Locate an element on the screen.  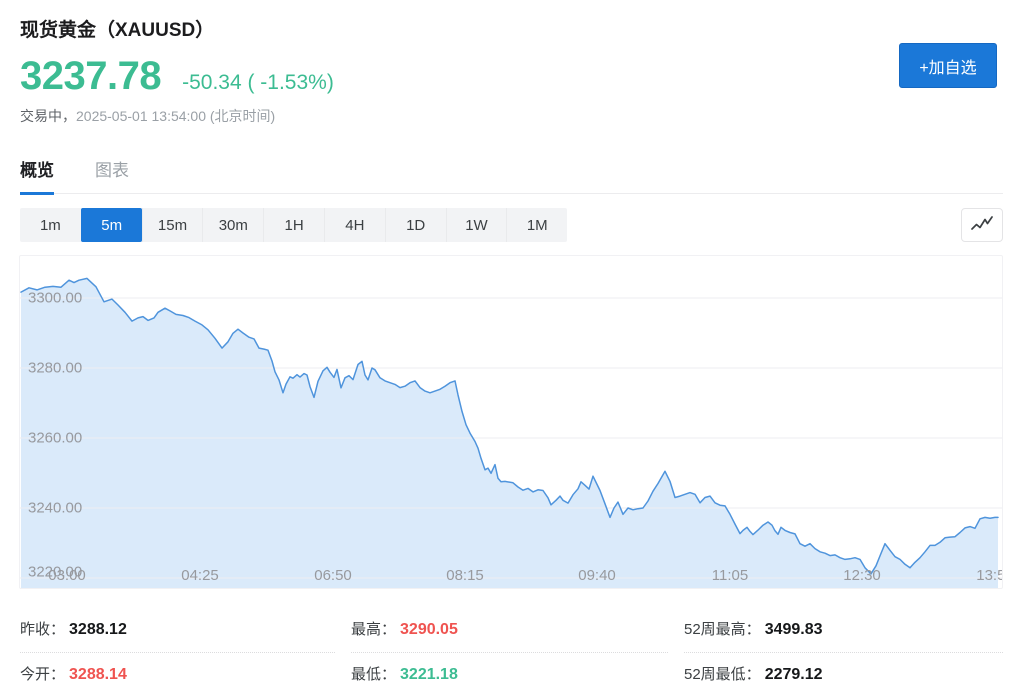
stat-label: 最低： is located at coordinates (374, 674).